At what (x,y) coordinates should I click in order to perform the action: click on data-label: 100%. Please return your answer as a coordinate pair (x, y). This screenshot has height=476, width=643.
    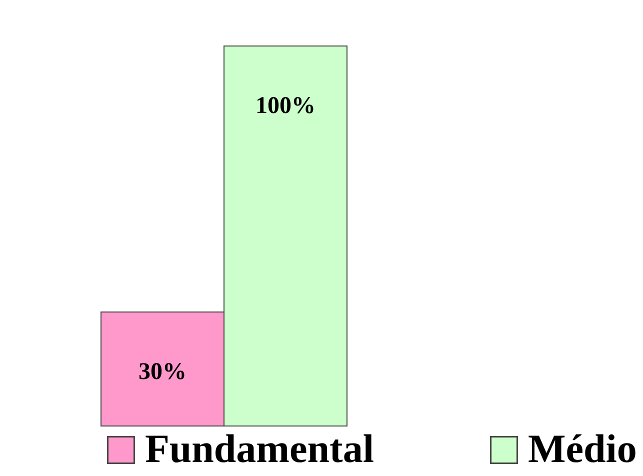
    Looking at the image, I should click on (286, 106).